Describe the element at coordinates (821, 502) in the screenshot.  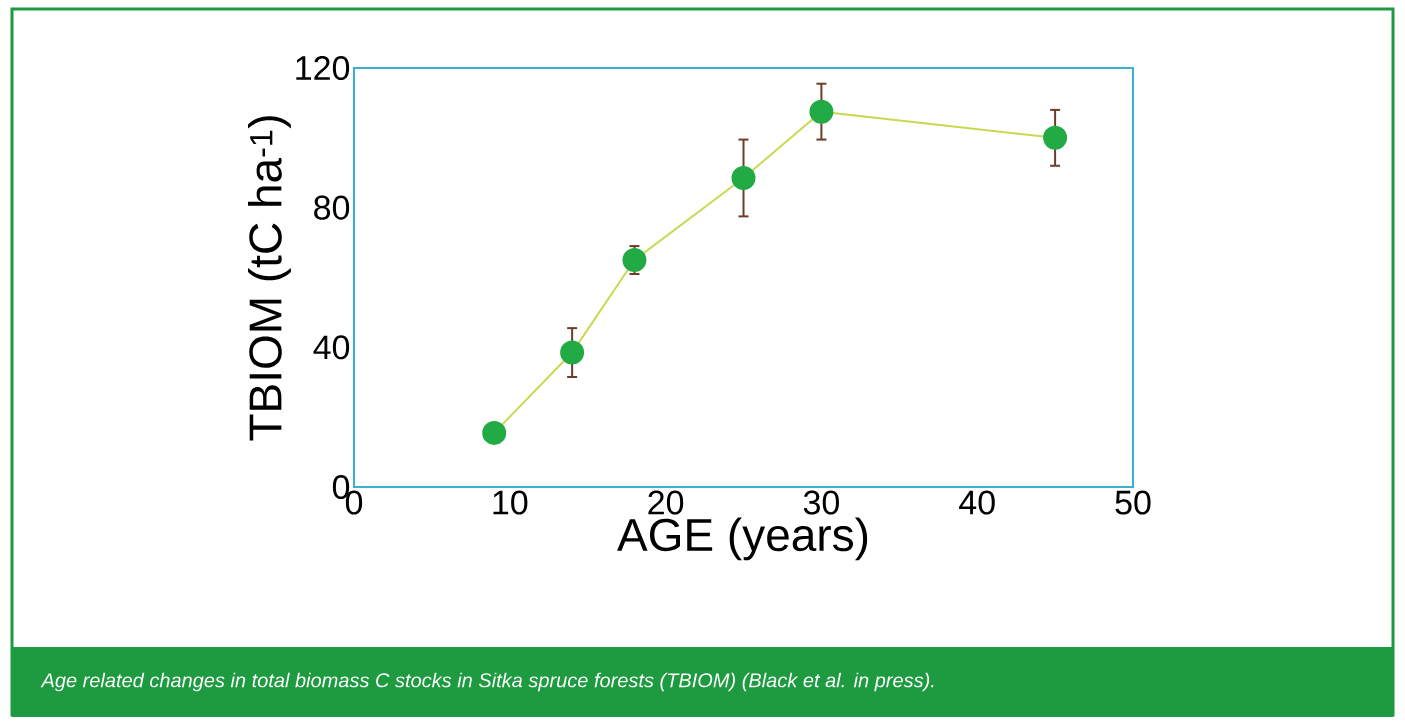
I see `x-tick-label: 30` at that location.